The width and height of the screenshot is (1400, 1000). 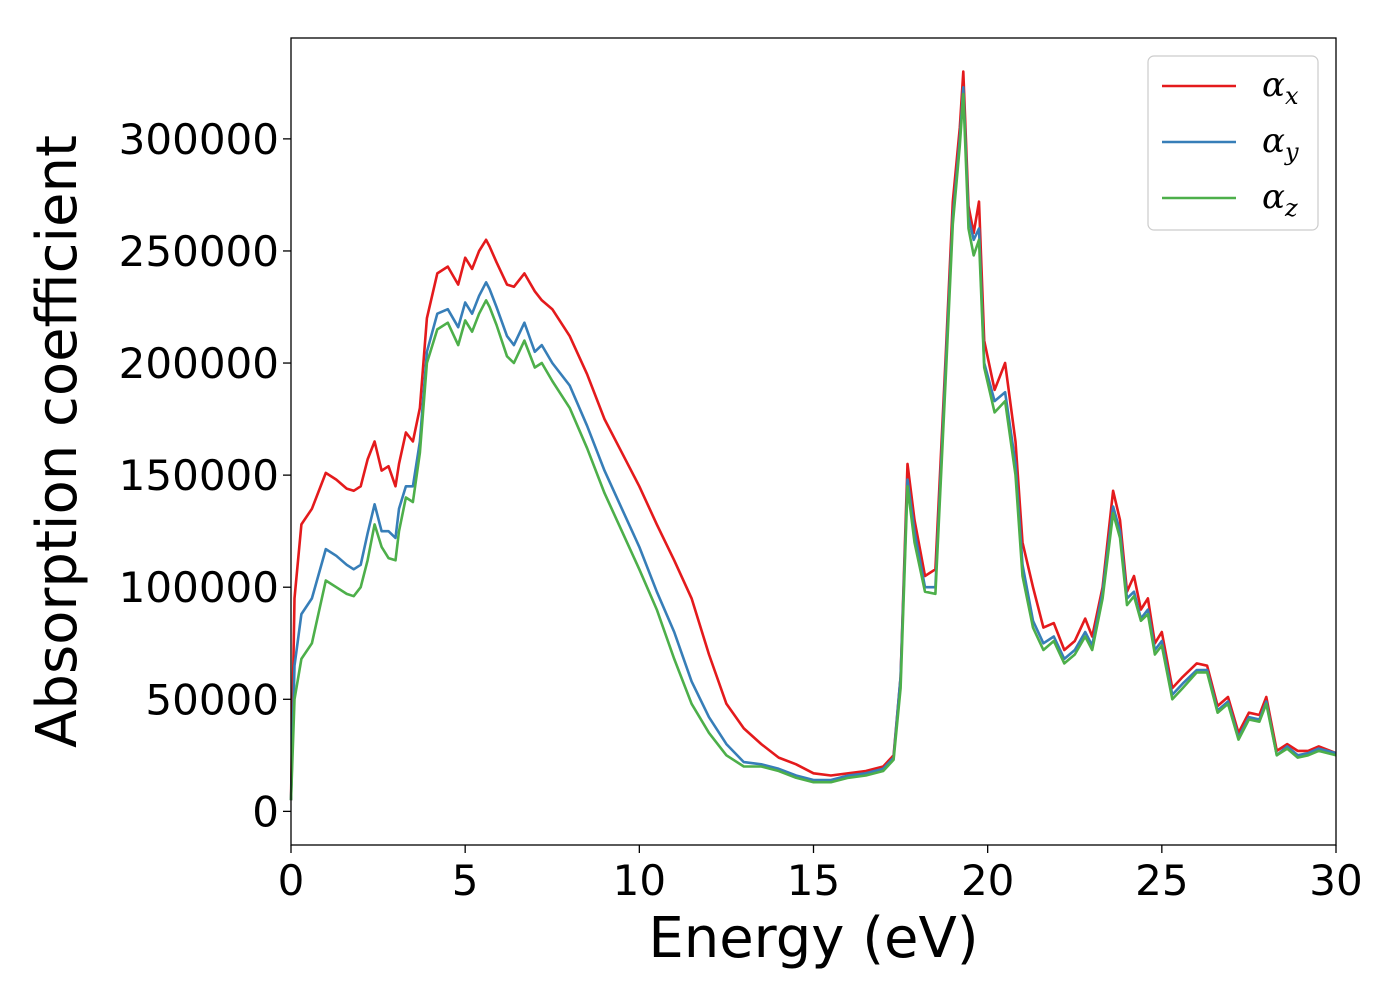 I want to click on y-tick-label: 0, so click(x=265, y=811).